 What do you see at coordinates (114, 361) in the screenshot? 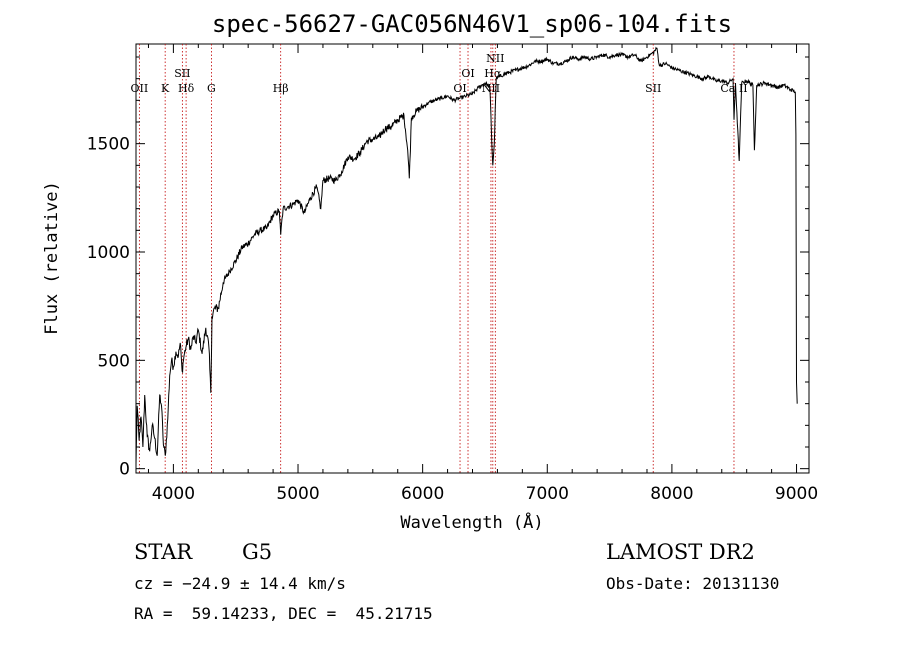
I see `y-tick-label-500: 500` at bounding box center [114, 361].